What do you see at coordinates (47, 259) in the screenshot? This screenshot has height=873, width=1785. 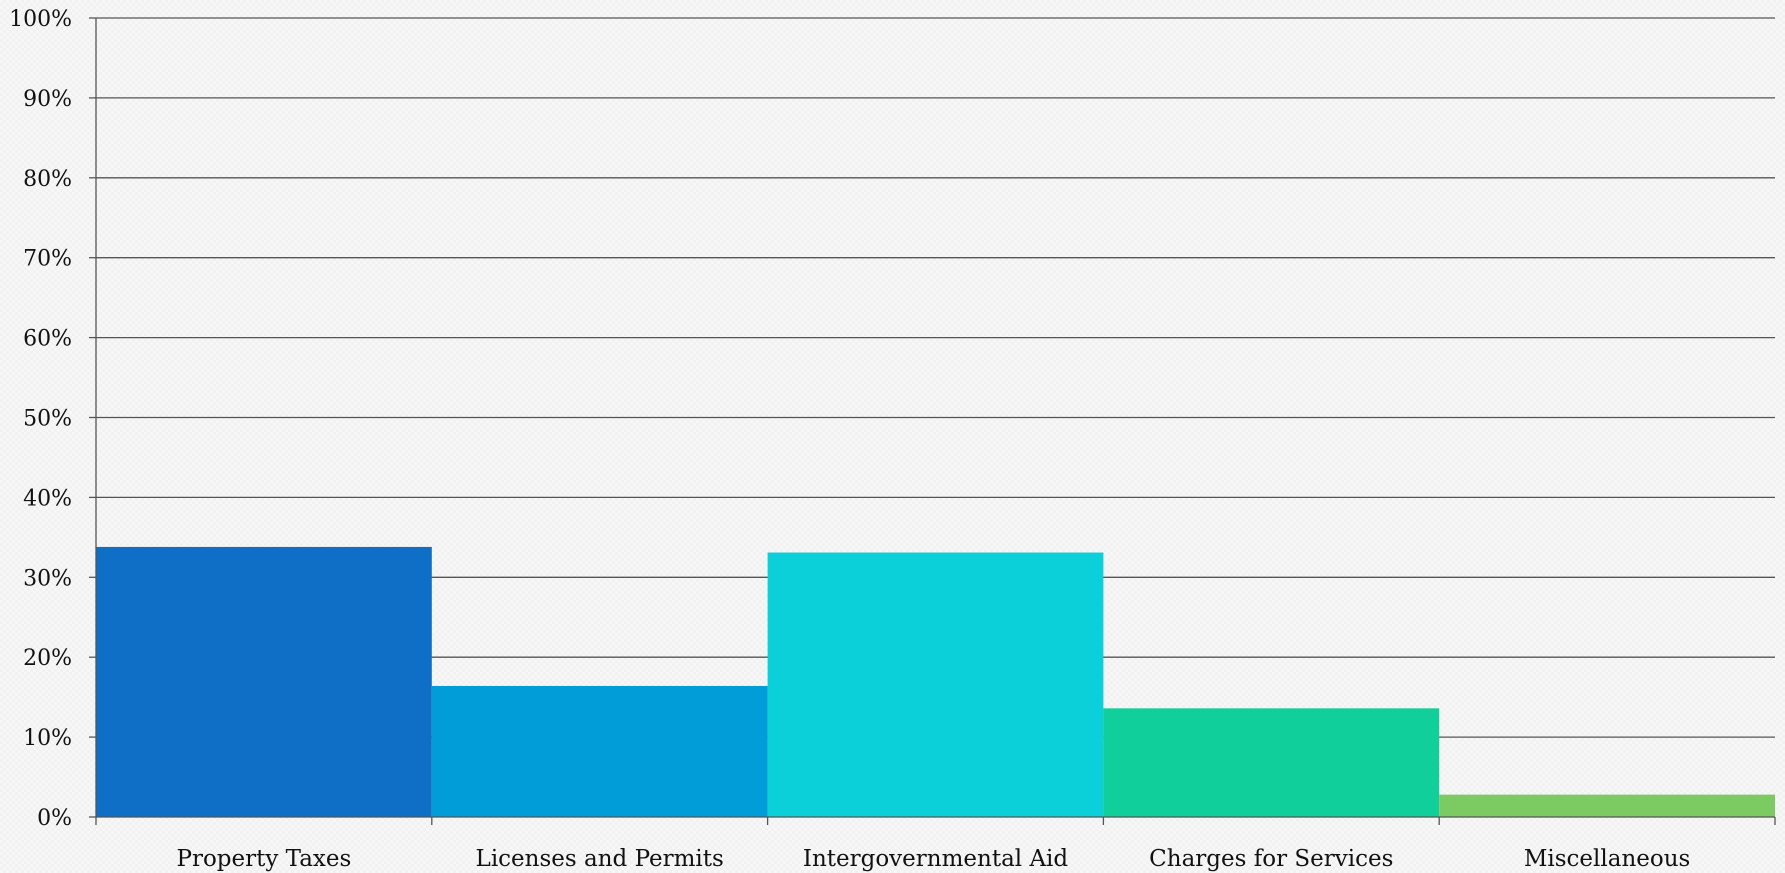 I see `y-tick-label: 70%` at bounding box center [47, 259].